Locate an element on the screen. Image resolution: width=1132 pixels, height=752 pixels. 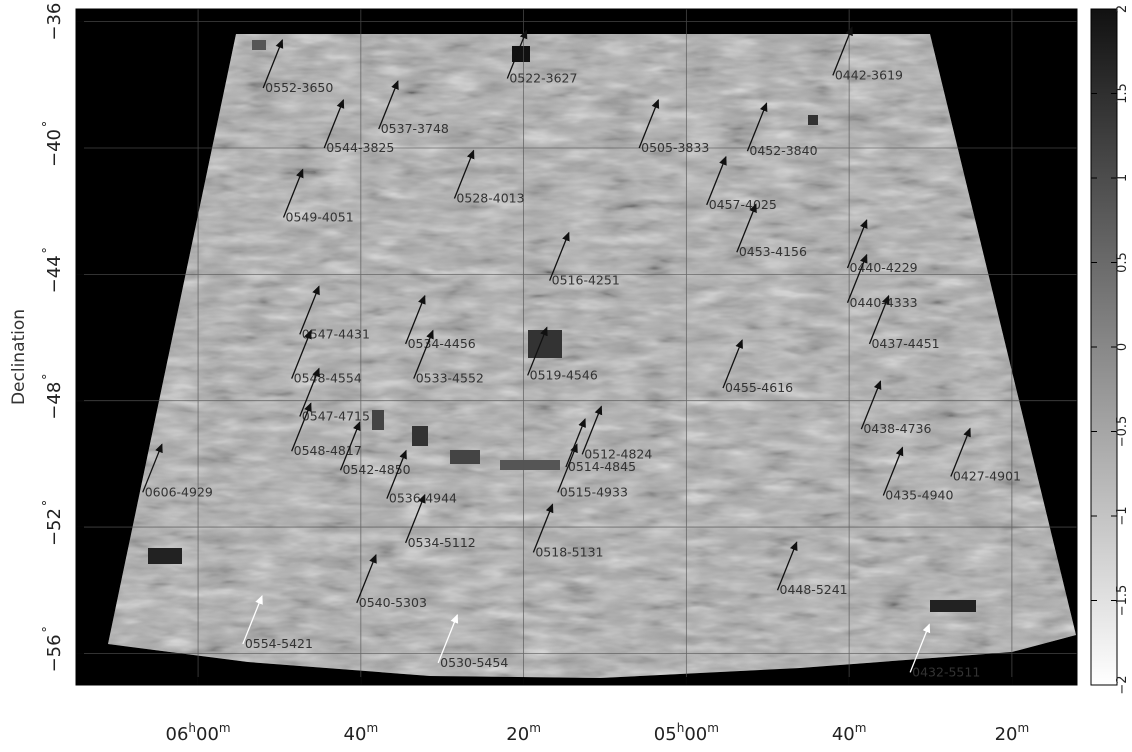
source-label-0515-4933: 0515-4933 is located at coordinates (594, 491).